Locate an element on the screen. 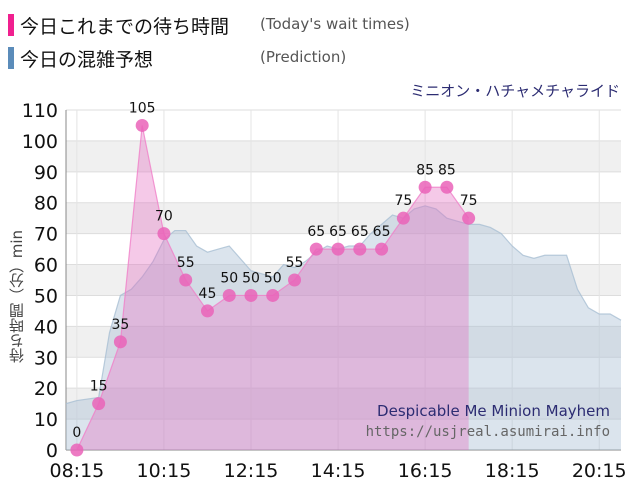 Image resolution: width=640 pixels, height=500 pixels. data-label: 15 is located at coordinates (99, 387).